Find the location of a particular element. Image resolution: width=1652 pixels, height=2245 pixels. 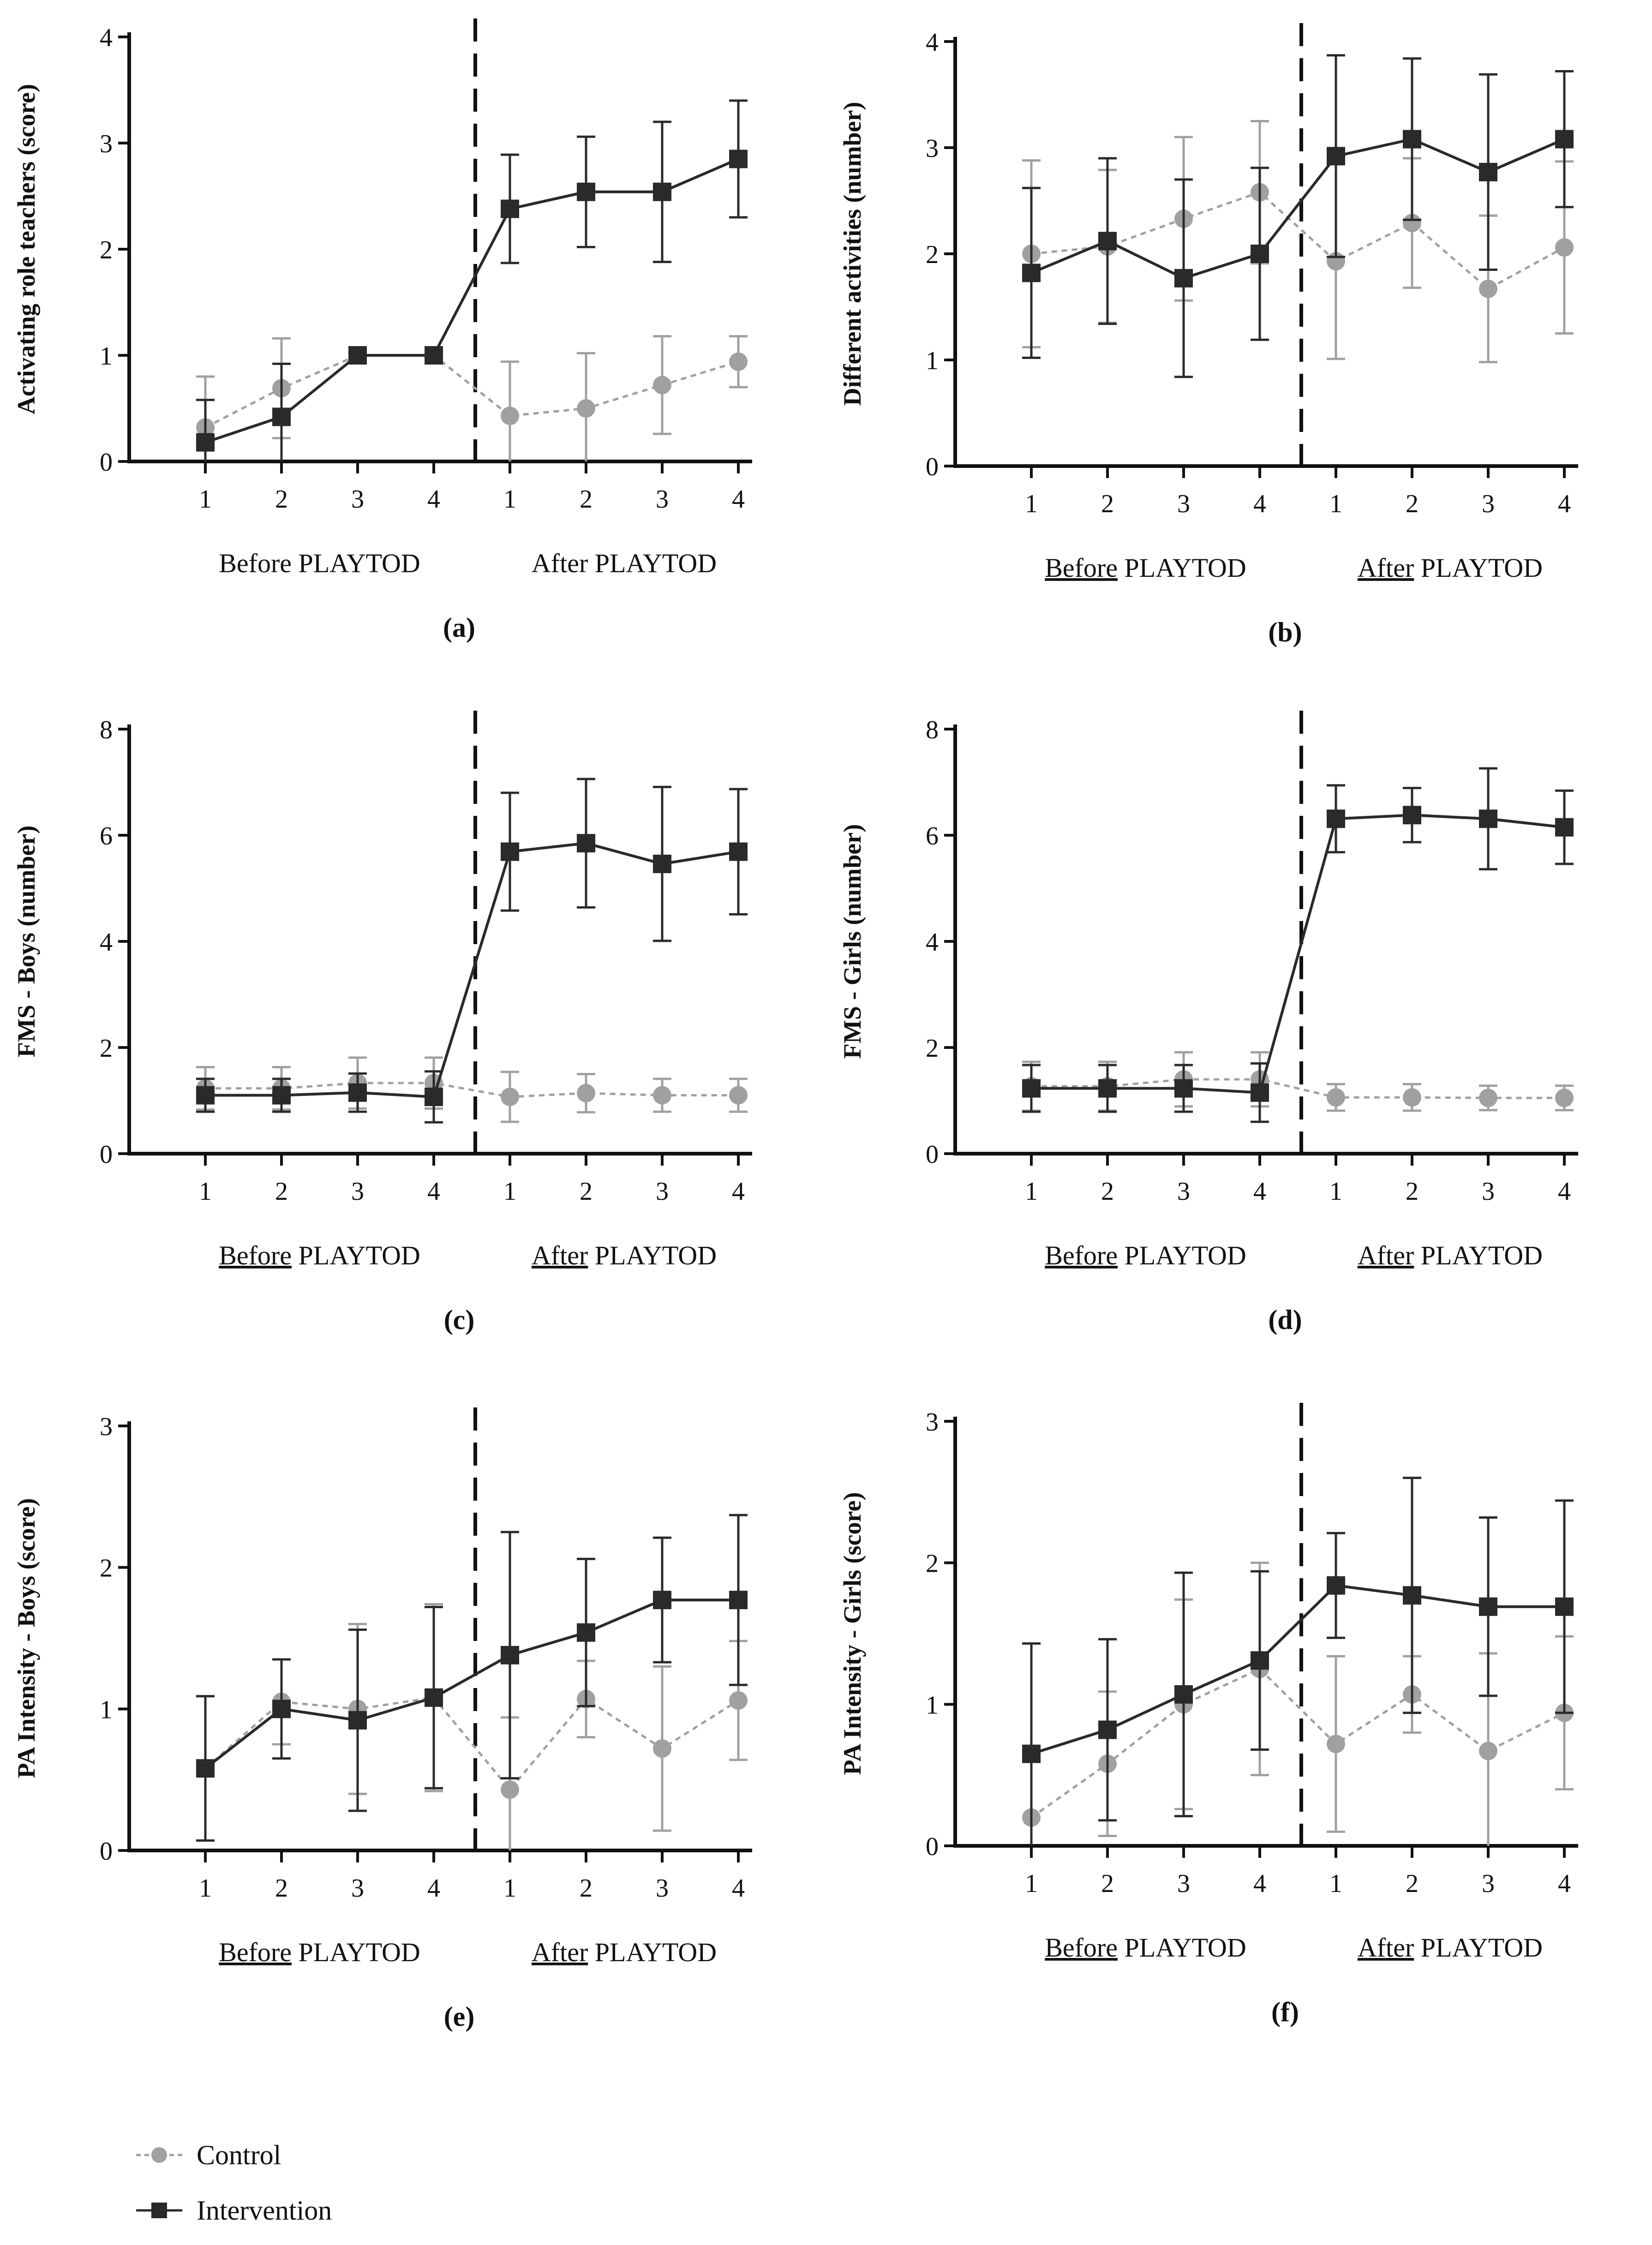

group-label: After PLAYTOD is located at coordinates (625, 1255).